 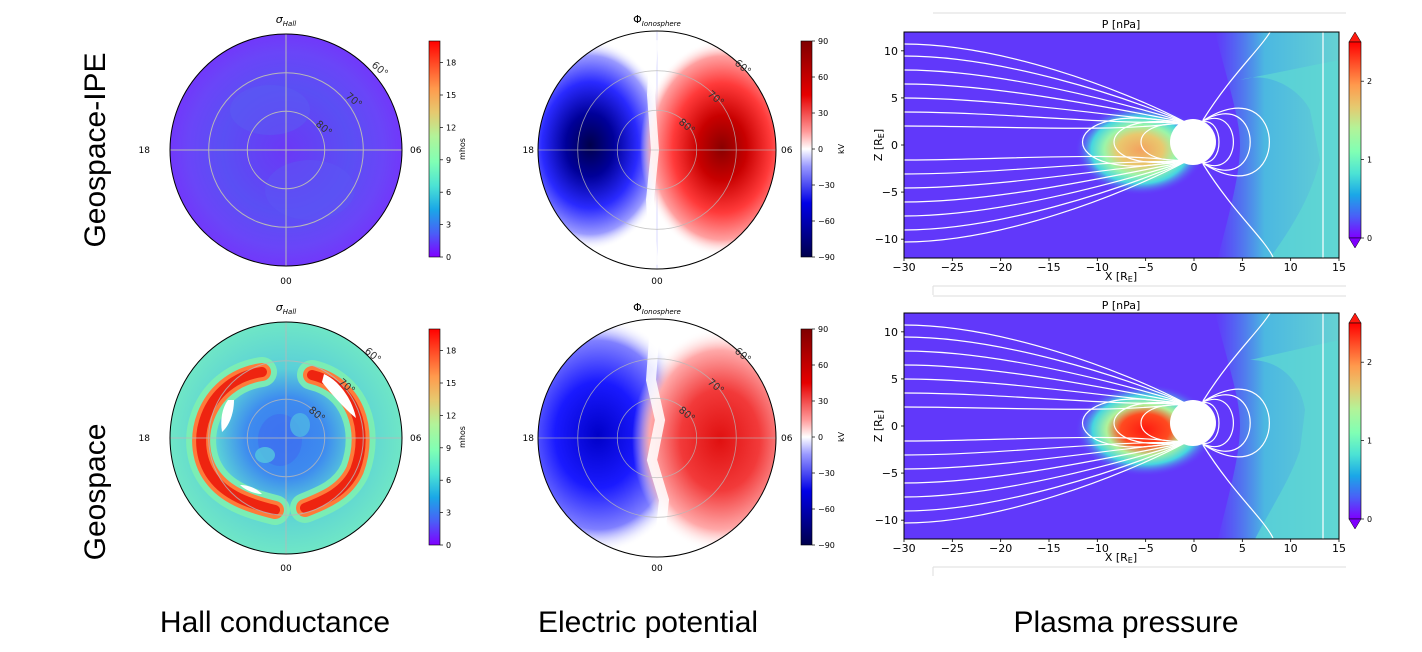 What do you see at coordinates (448, 225) in the screenshot?
I see `colorbar-tick-label: 3` at bounding box center [448, 225].